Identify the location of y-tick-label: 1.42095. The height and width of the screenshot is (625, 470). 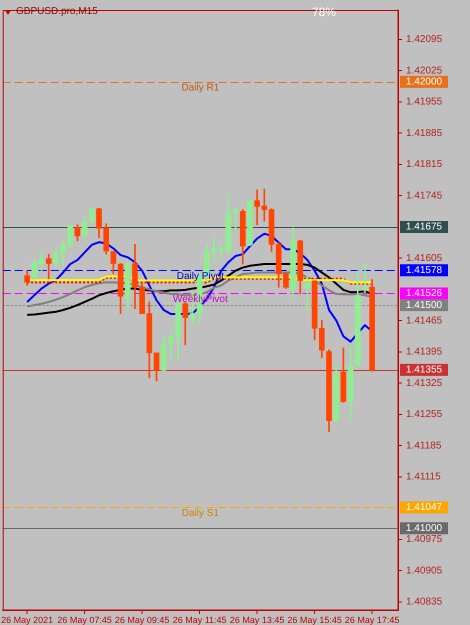
(424, 40).